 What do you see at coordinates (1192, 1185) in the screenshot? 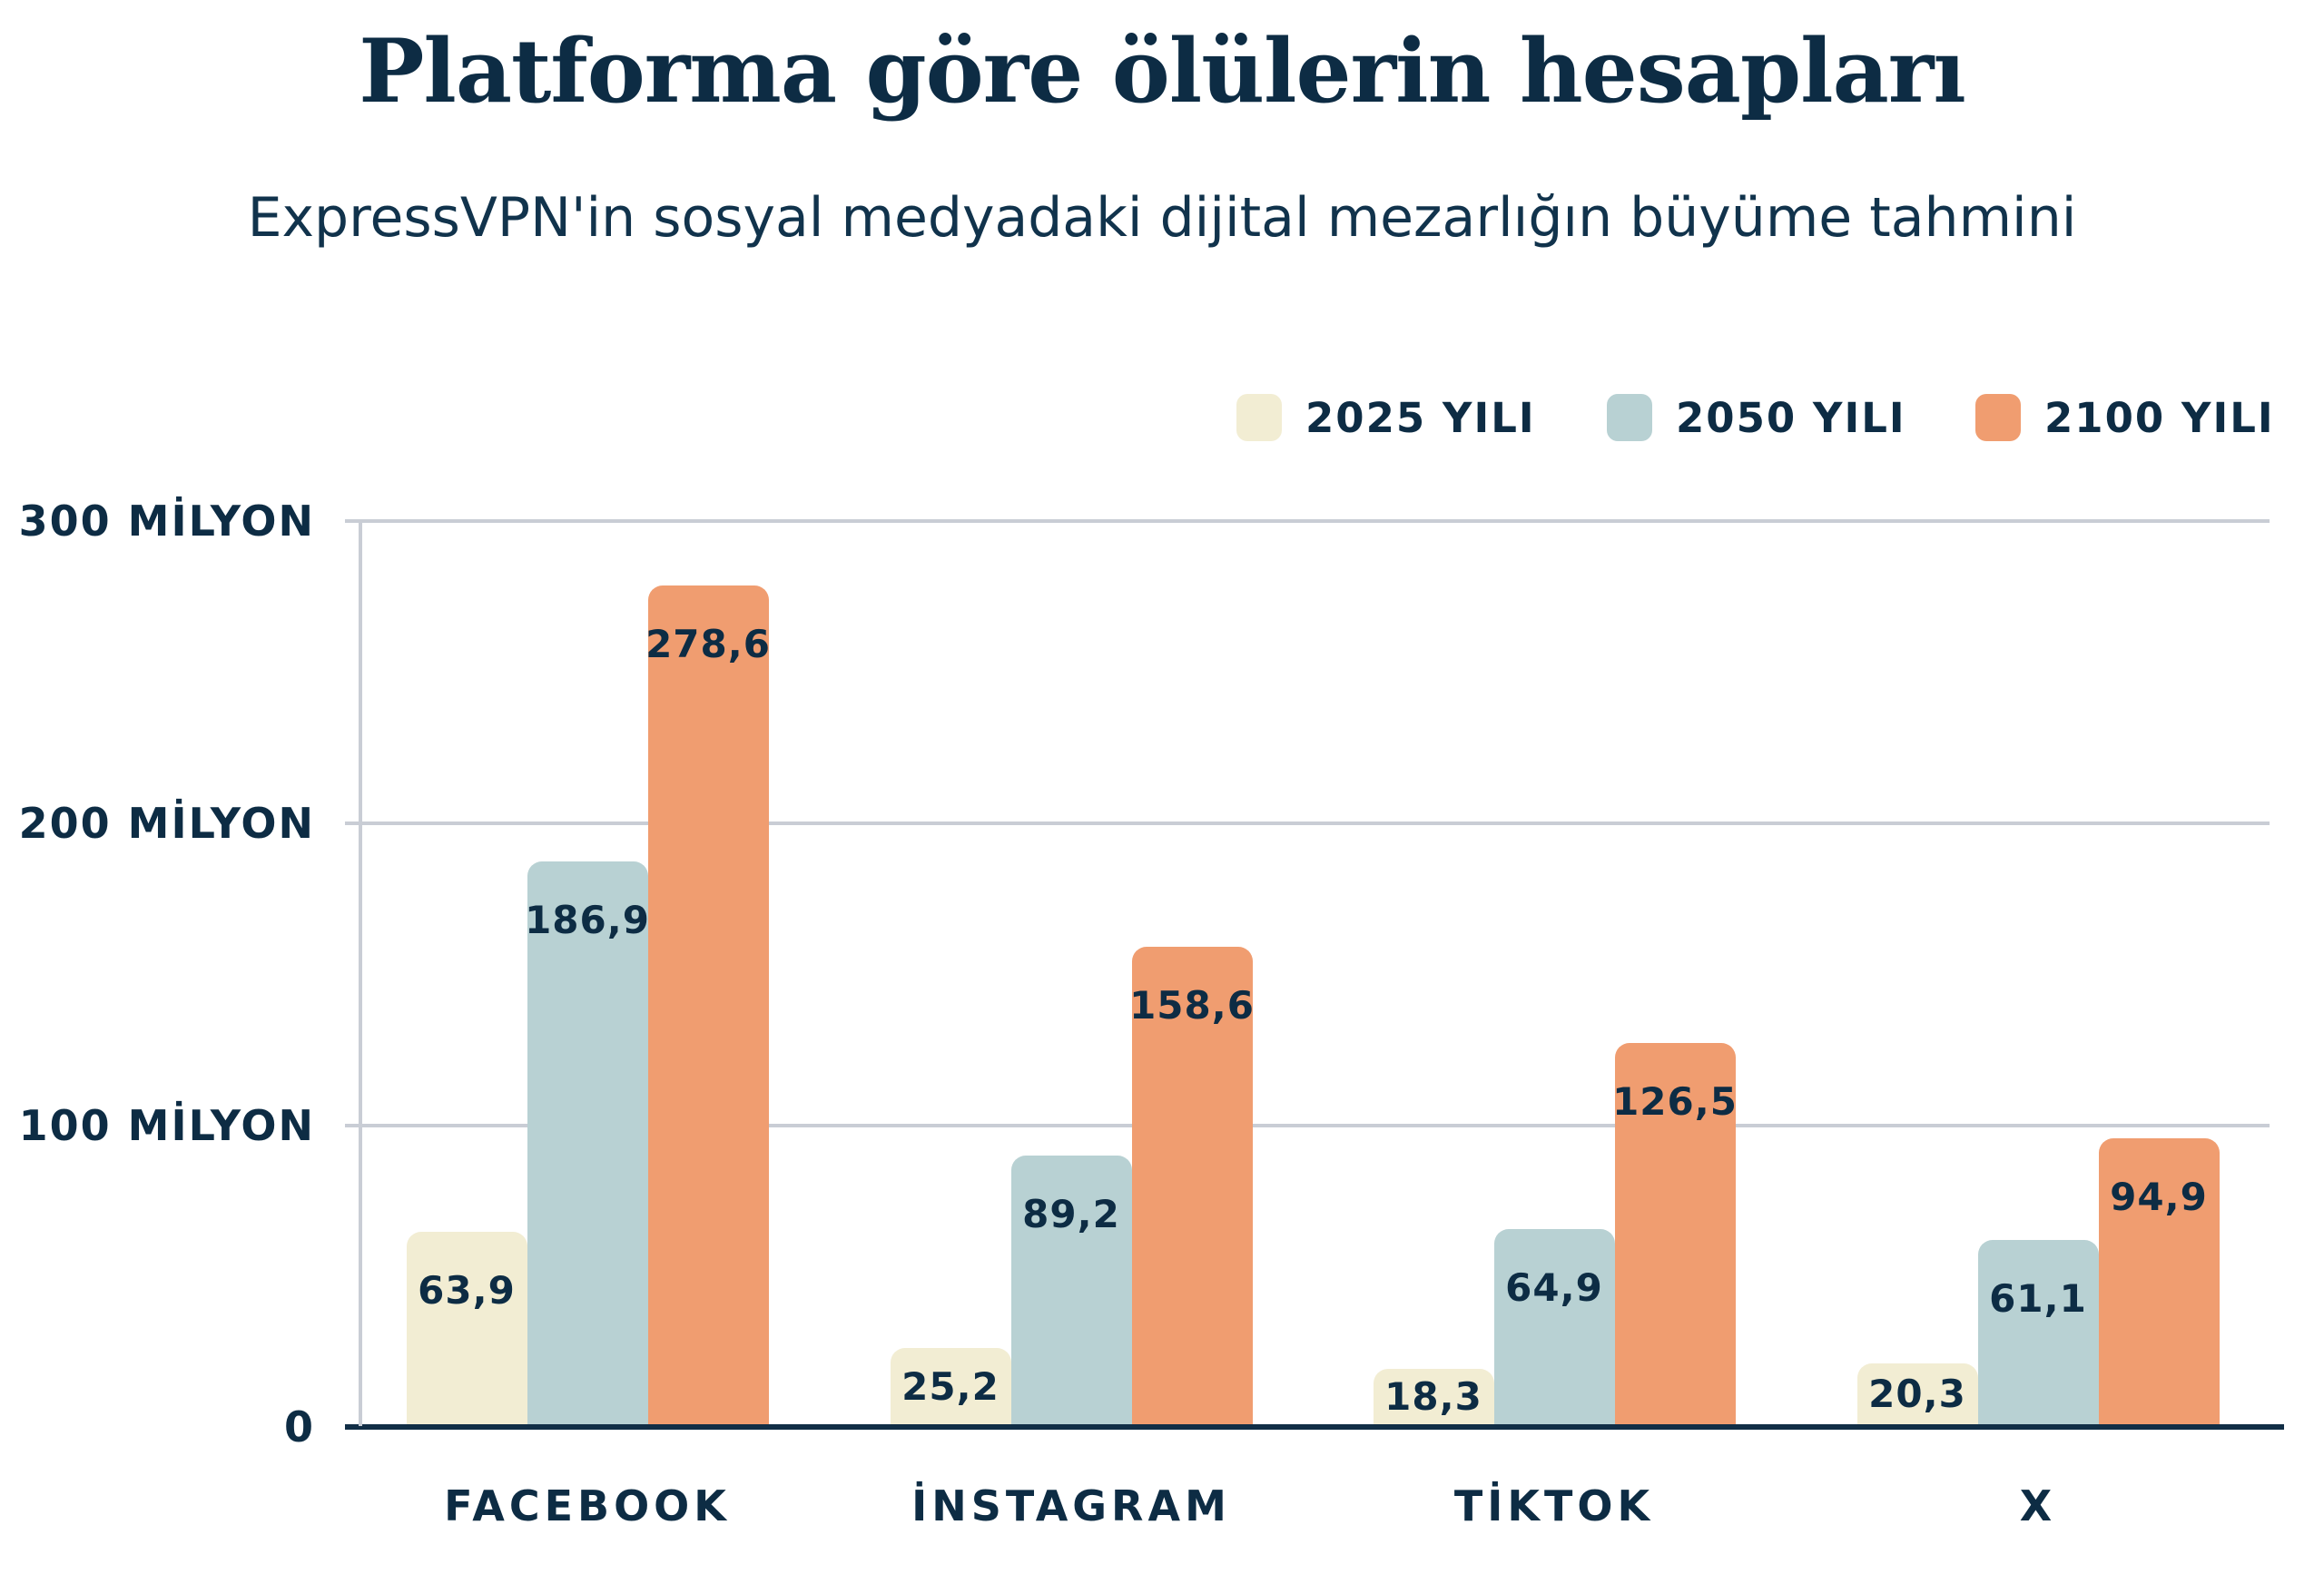
I see `bar-i̇nstagram-2100: 158,6` at bounding box center [1192, 1185].